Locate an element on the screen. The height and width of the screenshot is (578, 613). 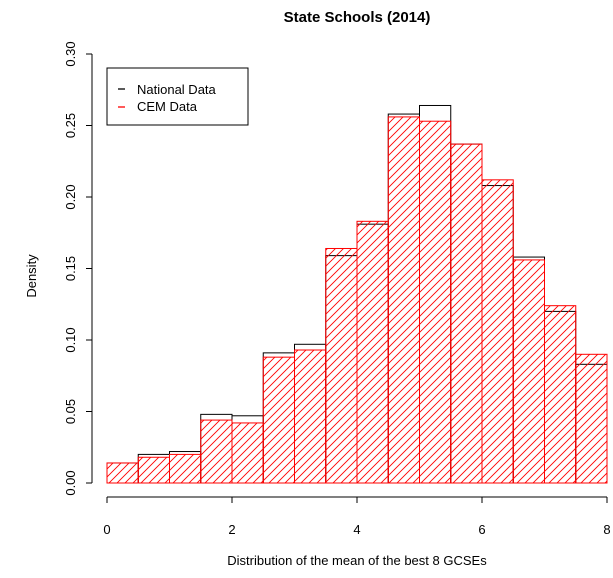
y-tick-label: 0.10 is located at coordinates (70, 339).